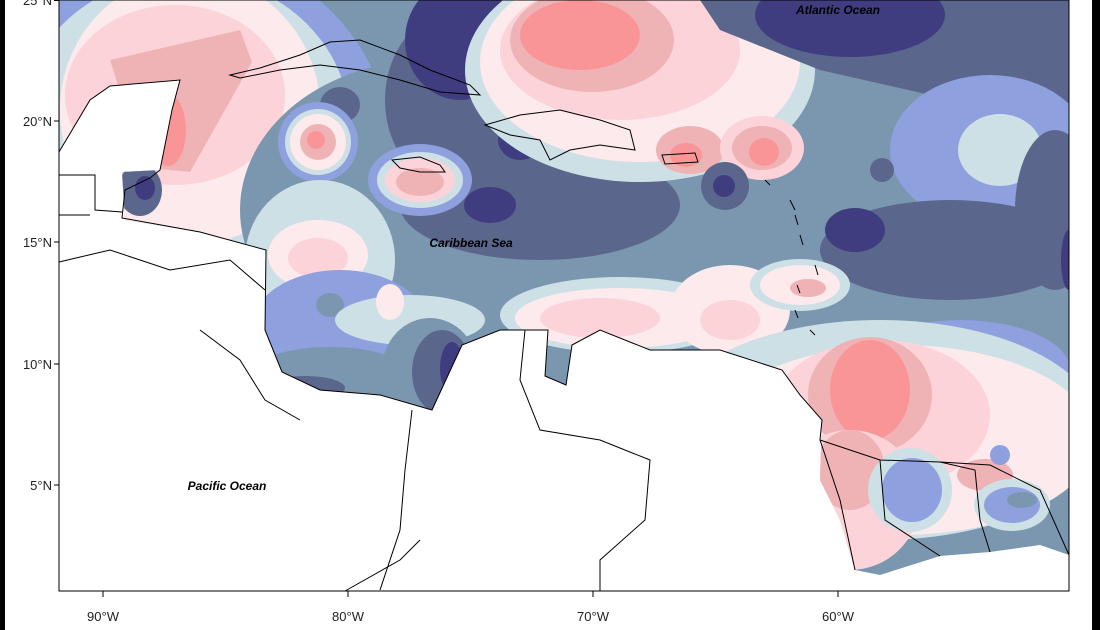 The image size is (1100, 630). Describe the element at coordinates (837, 10) in the screenshot. I see `atlantic-ocean-label: Atlantic Ocean` at that location.